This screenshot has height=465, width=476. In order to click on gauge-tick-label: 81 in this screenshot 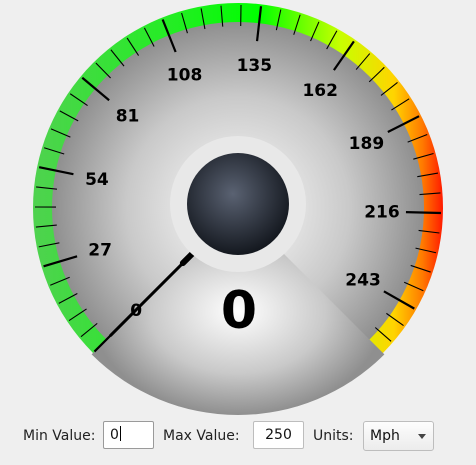, I will do `click(128, 117)`.